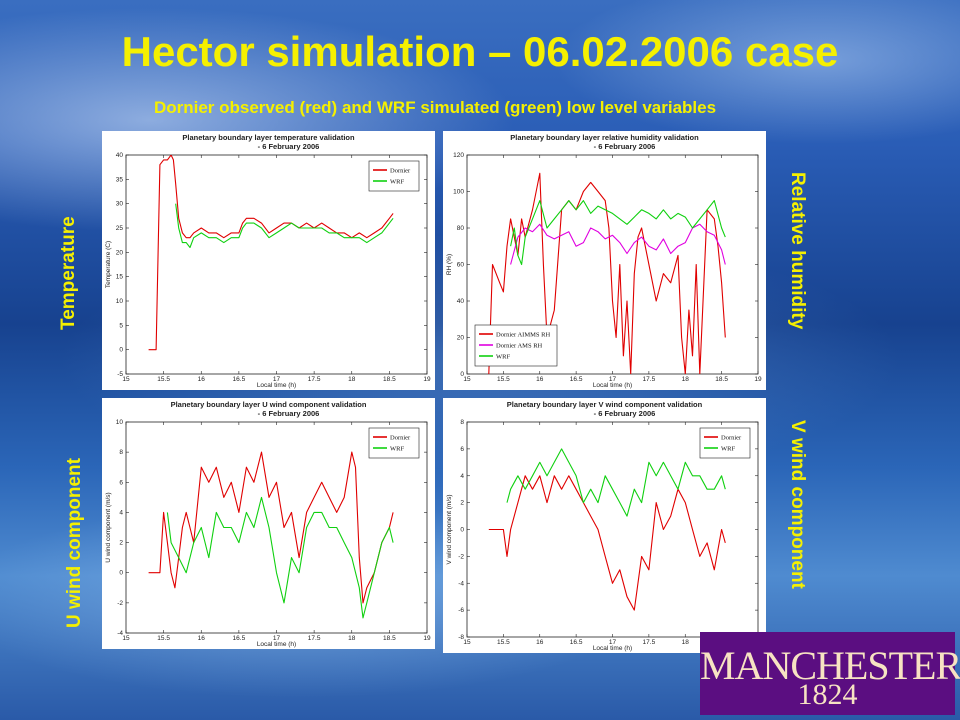 Image resolution: width=960 pixels, height=720 pixels. I want to click on chart-0-series-wrf, so click(284, 226).